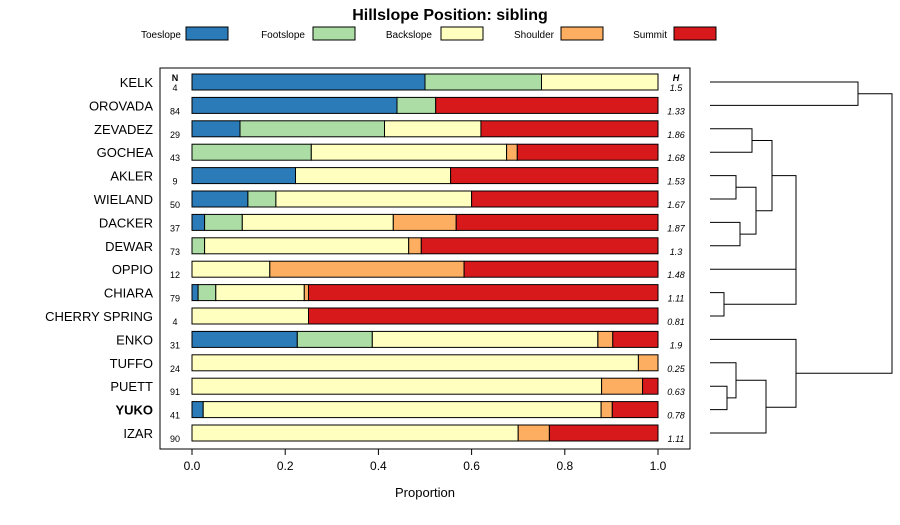  I want to click on bar-yuko-shoulder, so click(606, 410).